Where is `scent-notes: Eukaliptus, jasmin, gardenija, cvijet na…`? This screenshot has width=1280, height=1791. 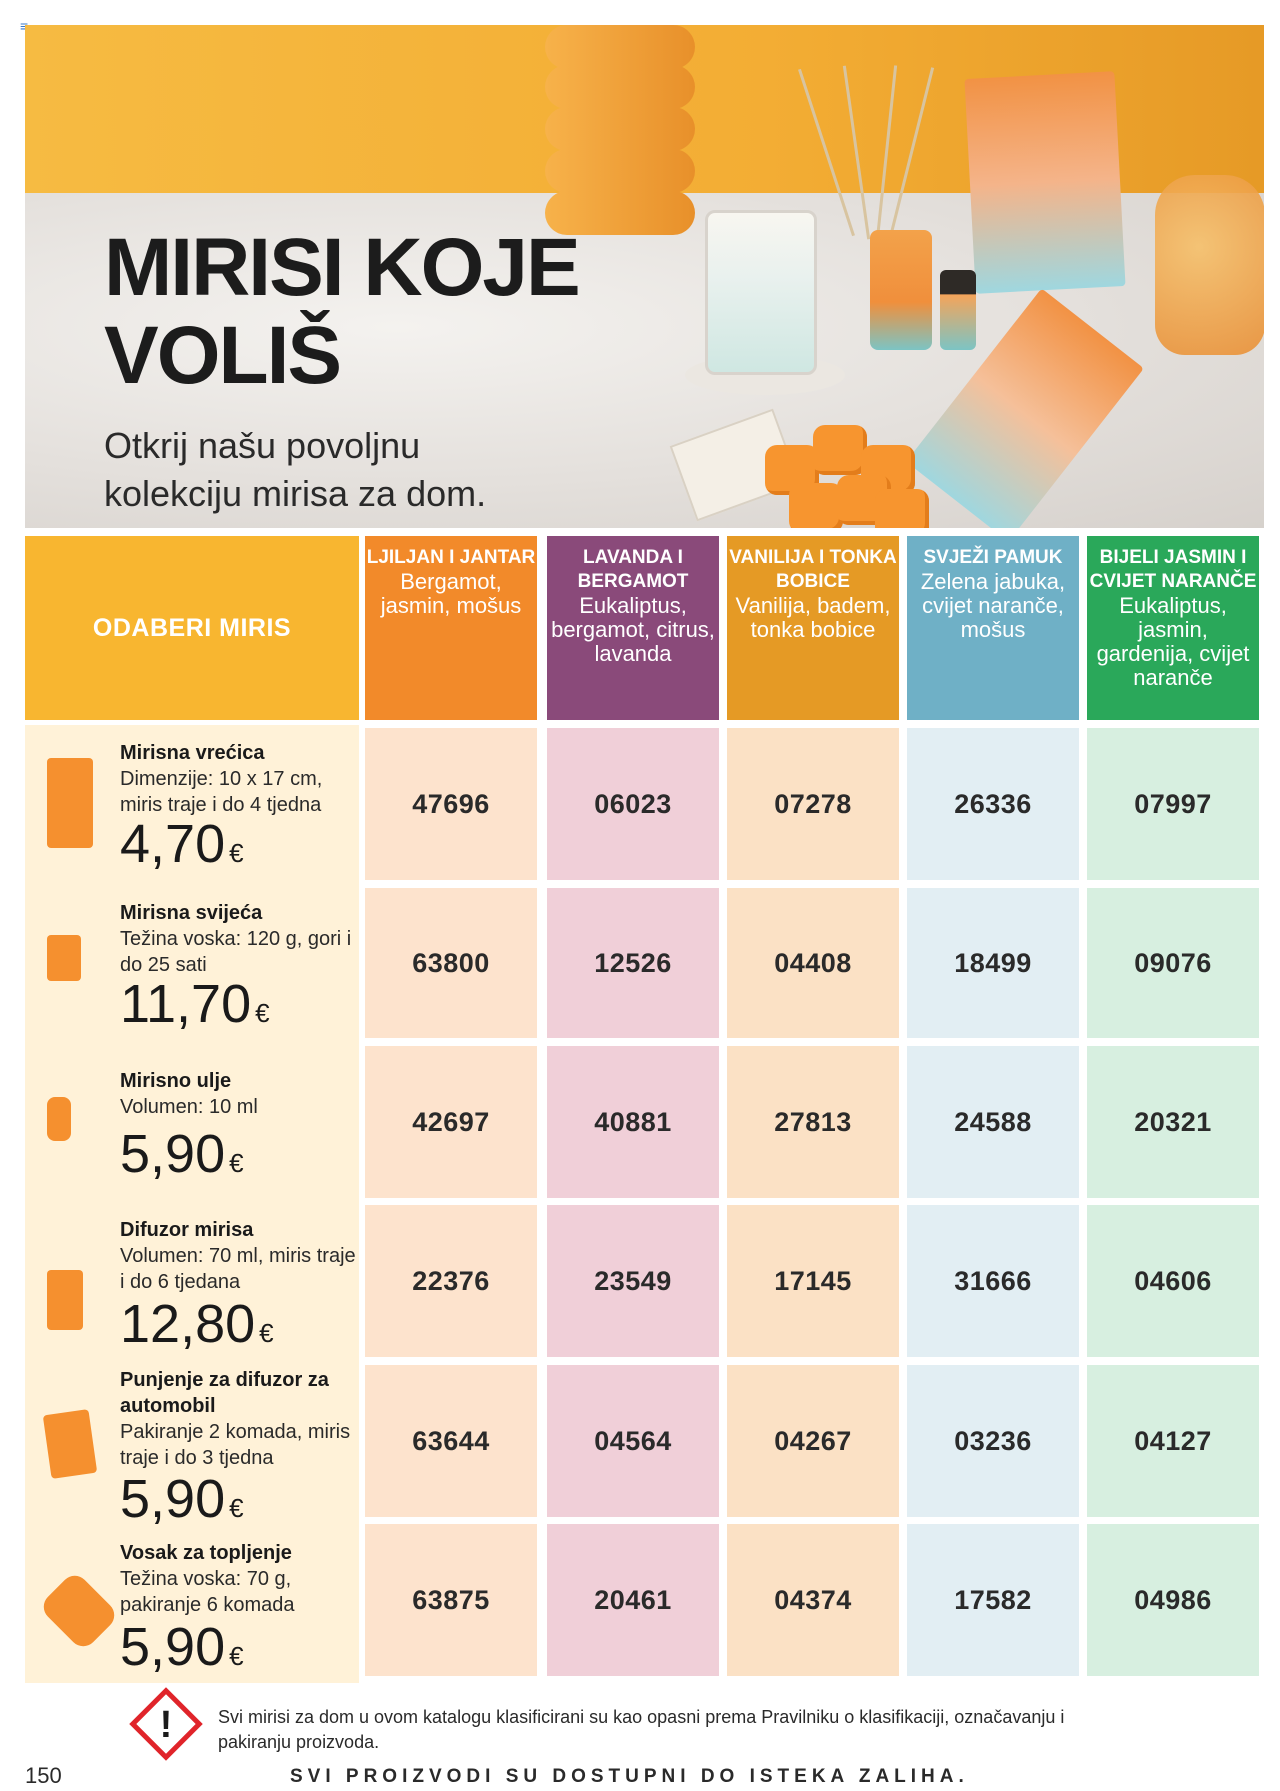
scent-notes: Eukaliptus, jasmin, gardenija, cvijet na… is located at coordinates (1173, 641).